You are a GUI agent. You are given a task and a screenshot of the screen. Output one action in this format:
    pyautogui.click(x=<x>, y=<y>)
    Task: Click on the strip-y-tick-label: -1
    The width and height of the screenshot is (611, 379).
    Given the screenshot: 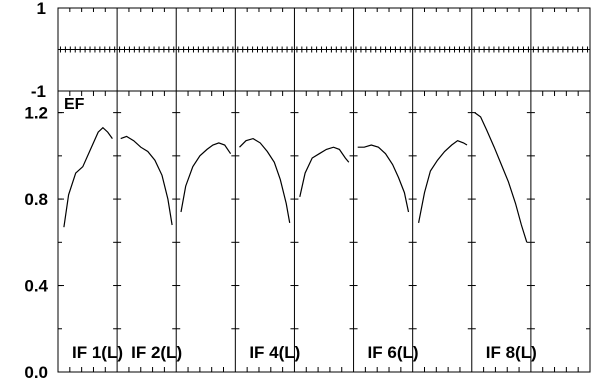 What is the action you would take?
    pyautogui.click(x=38, y=91)
    